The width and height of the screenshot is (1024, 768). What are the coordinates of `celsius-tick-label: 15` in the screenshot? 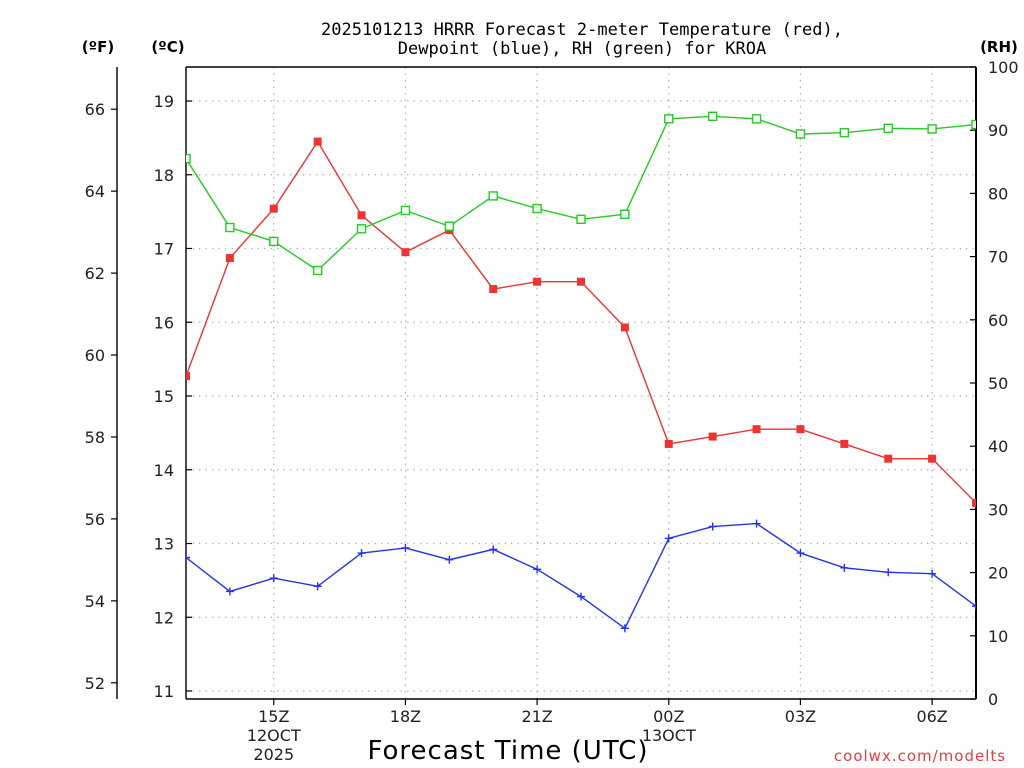 It's located at (164, 396).